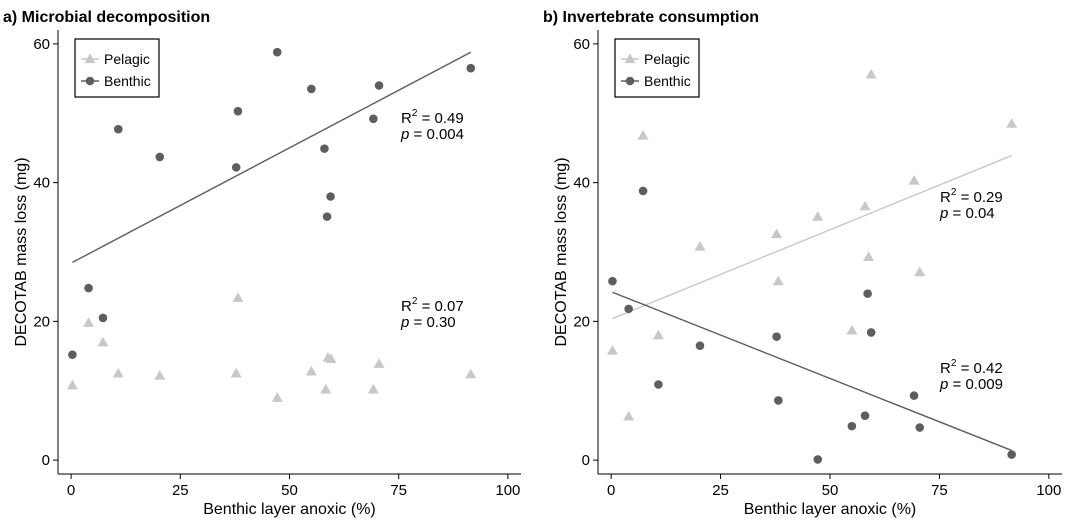 This screenshot has height=521, width=1070. Describe the element at coordinates (289, 490) in the screenshot. I see `x-tick-label: 50` at that location.